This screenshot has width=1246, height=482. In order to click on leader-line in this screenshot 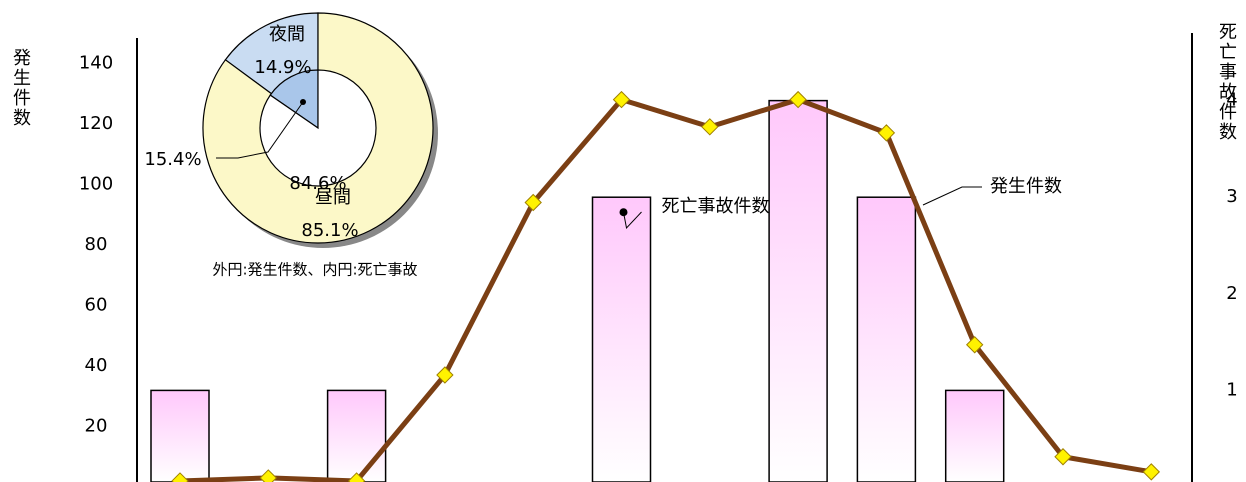, I will do `click(260, 130)`.